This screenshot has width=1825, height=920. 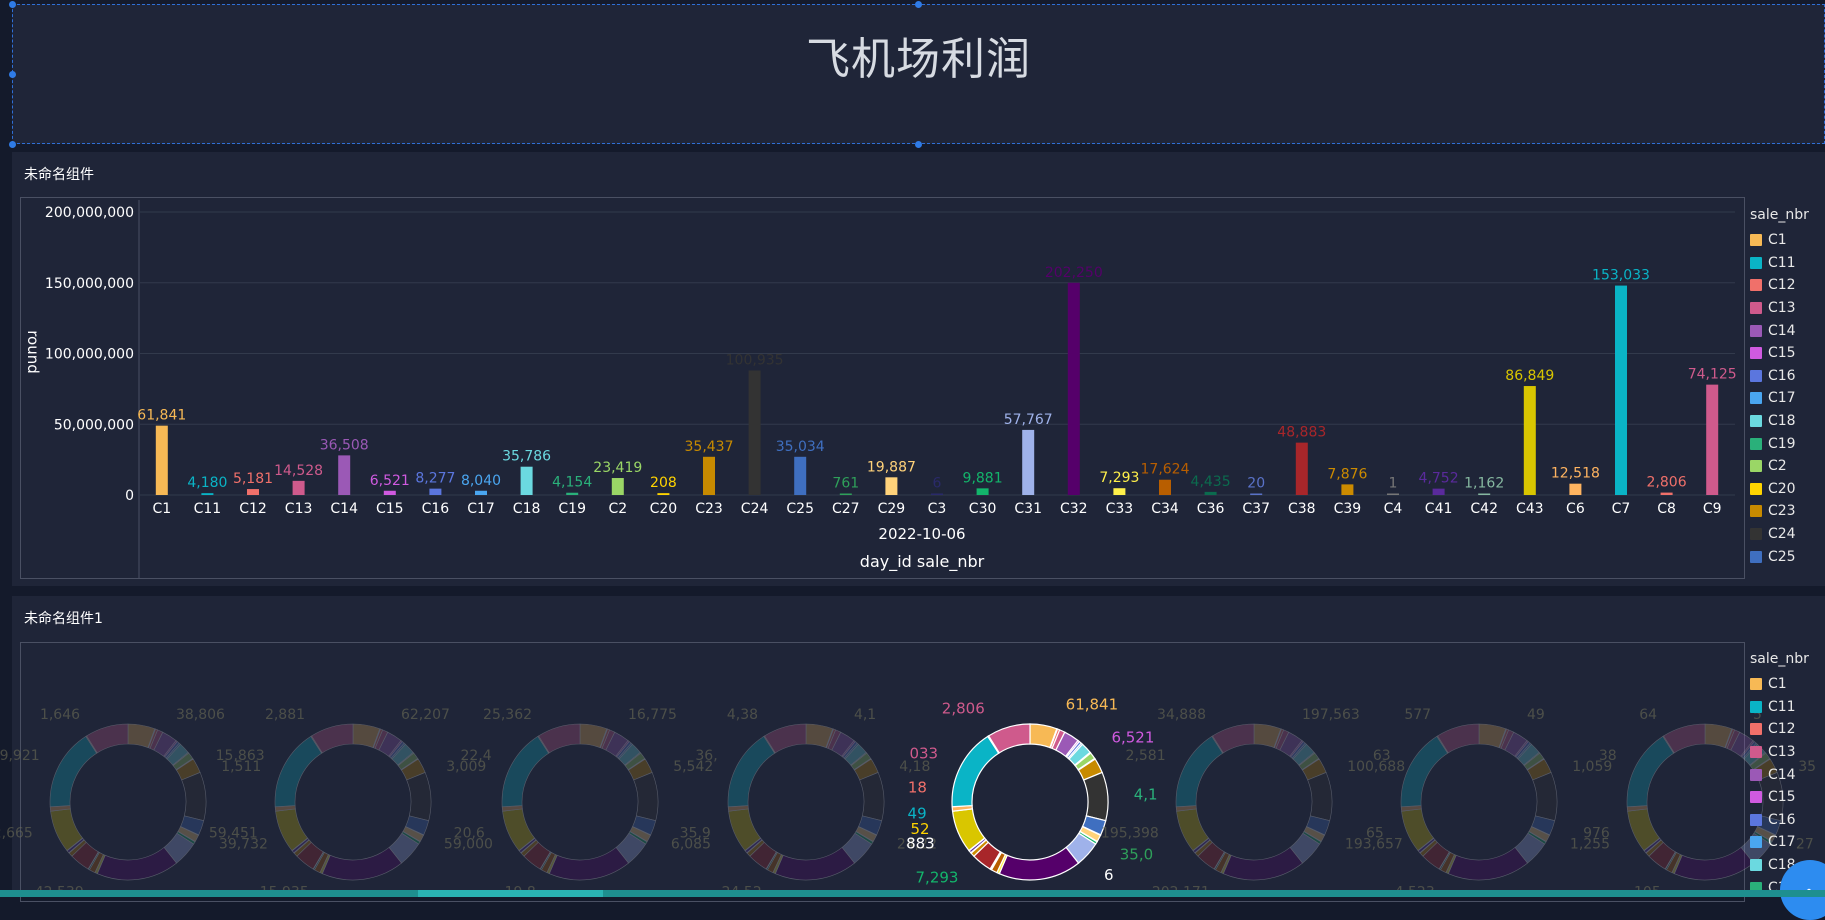 What do you see at coordinates (253, 509) in the screenshot?
I see `x-tick-label: C12` at bounding box center [253, 509].